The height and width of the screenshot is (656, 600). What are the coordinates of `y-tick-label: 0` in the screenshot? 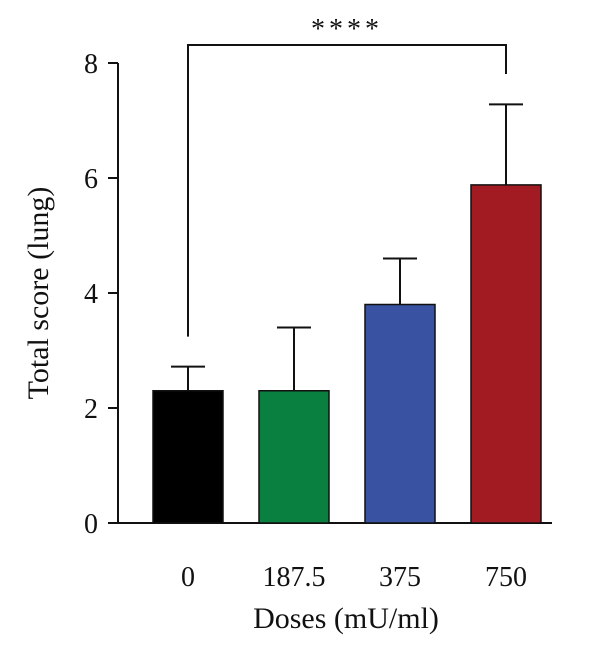 It's located at (91, 524).